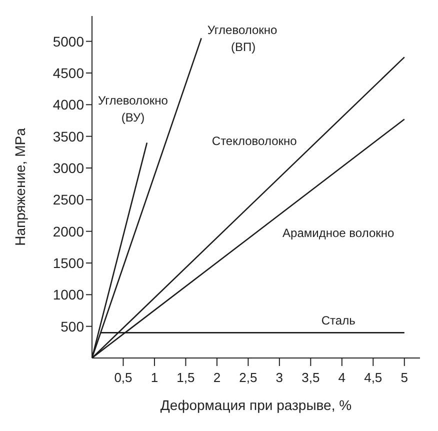 The width and height of the screenshot is (438, 431). Describe the element at coordinates (68, 200) in the screenshot. I see `y-tick-label: 2500` at that location.